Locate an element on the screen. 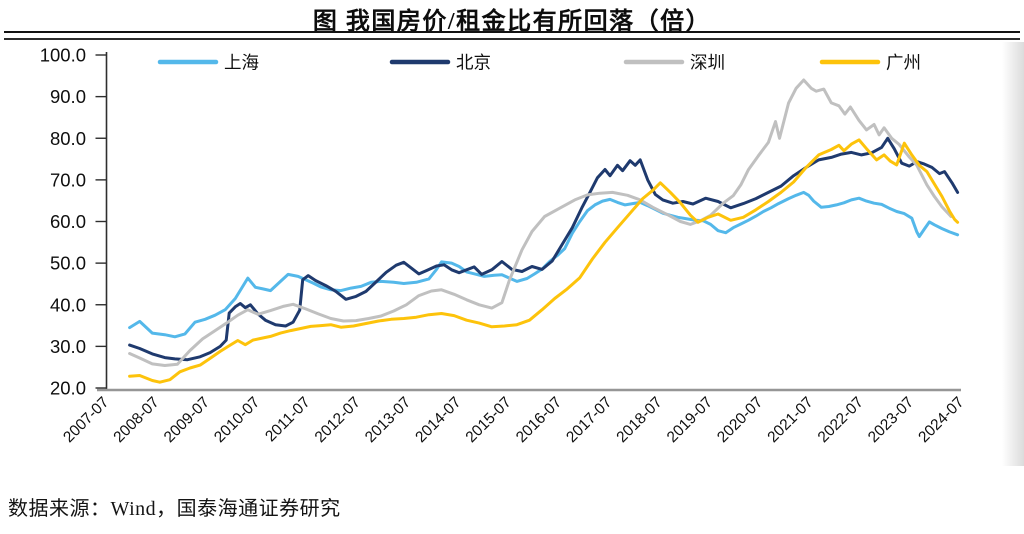 This screenshot has width=1024, height=534. legend-item-shenzhen: 深圳 is located at coordinates (674, 63).